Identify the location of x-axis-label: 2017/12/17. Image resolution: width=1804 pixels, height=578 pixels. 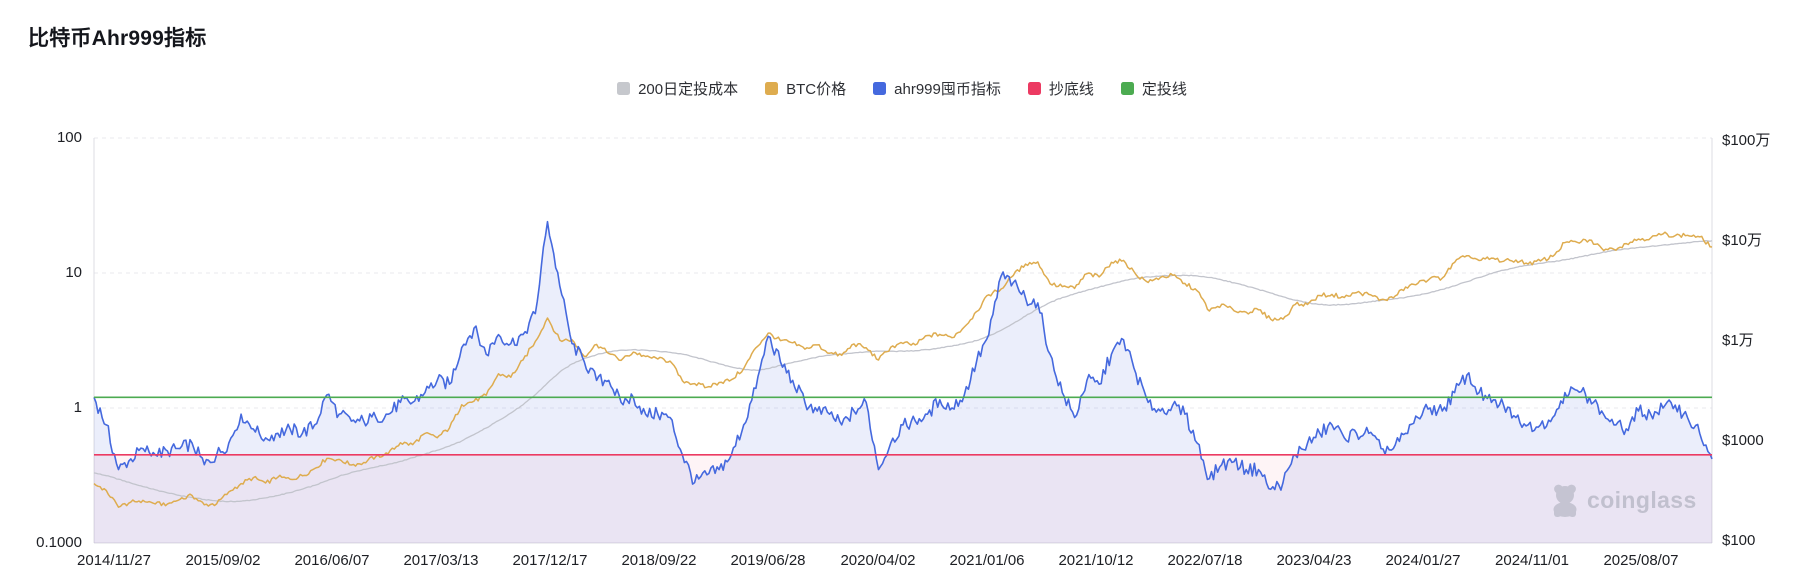
(550, 560).